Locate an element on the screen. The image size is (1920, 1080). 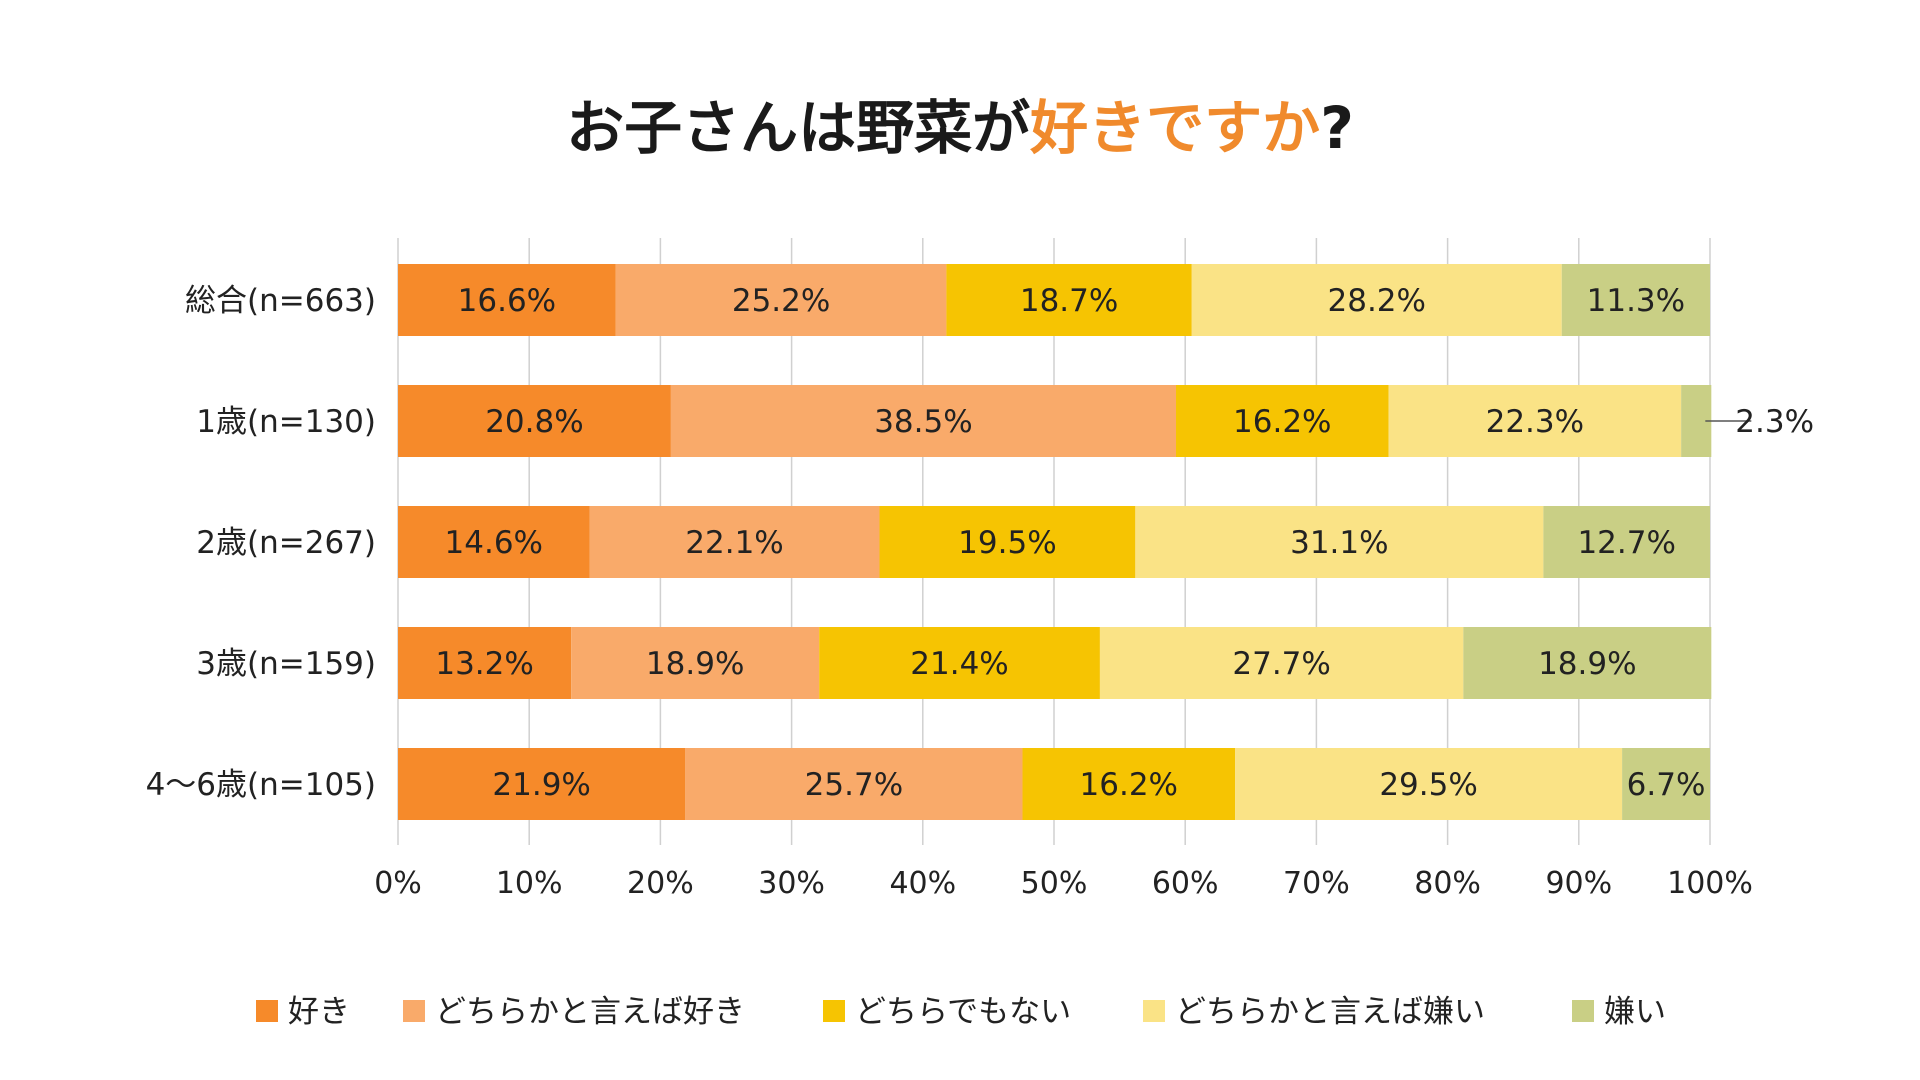
x-tick-label: 50% is located at coordinates (1054, 883).